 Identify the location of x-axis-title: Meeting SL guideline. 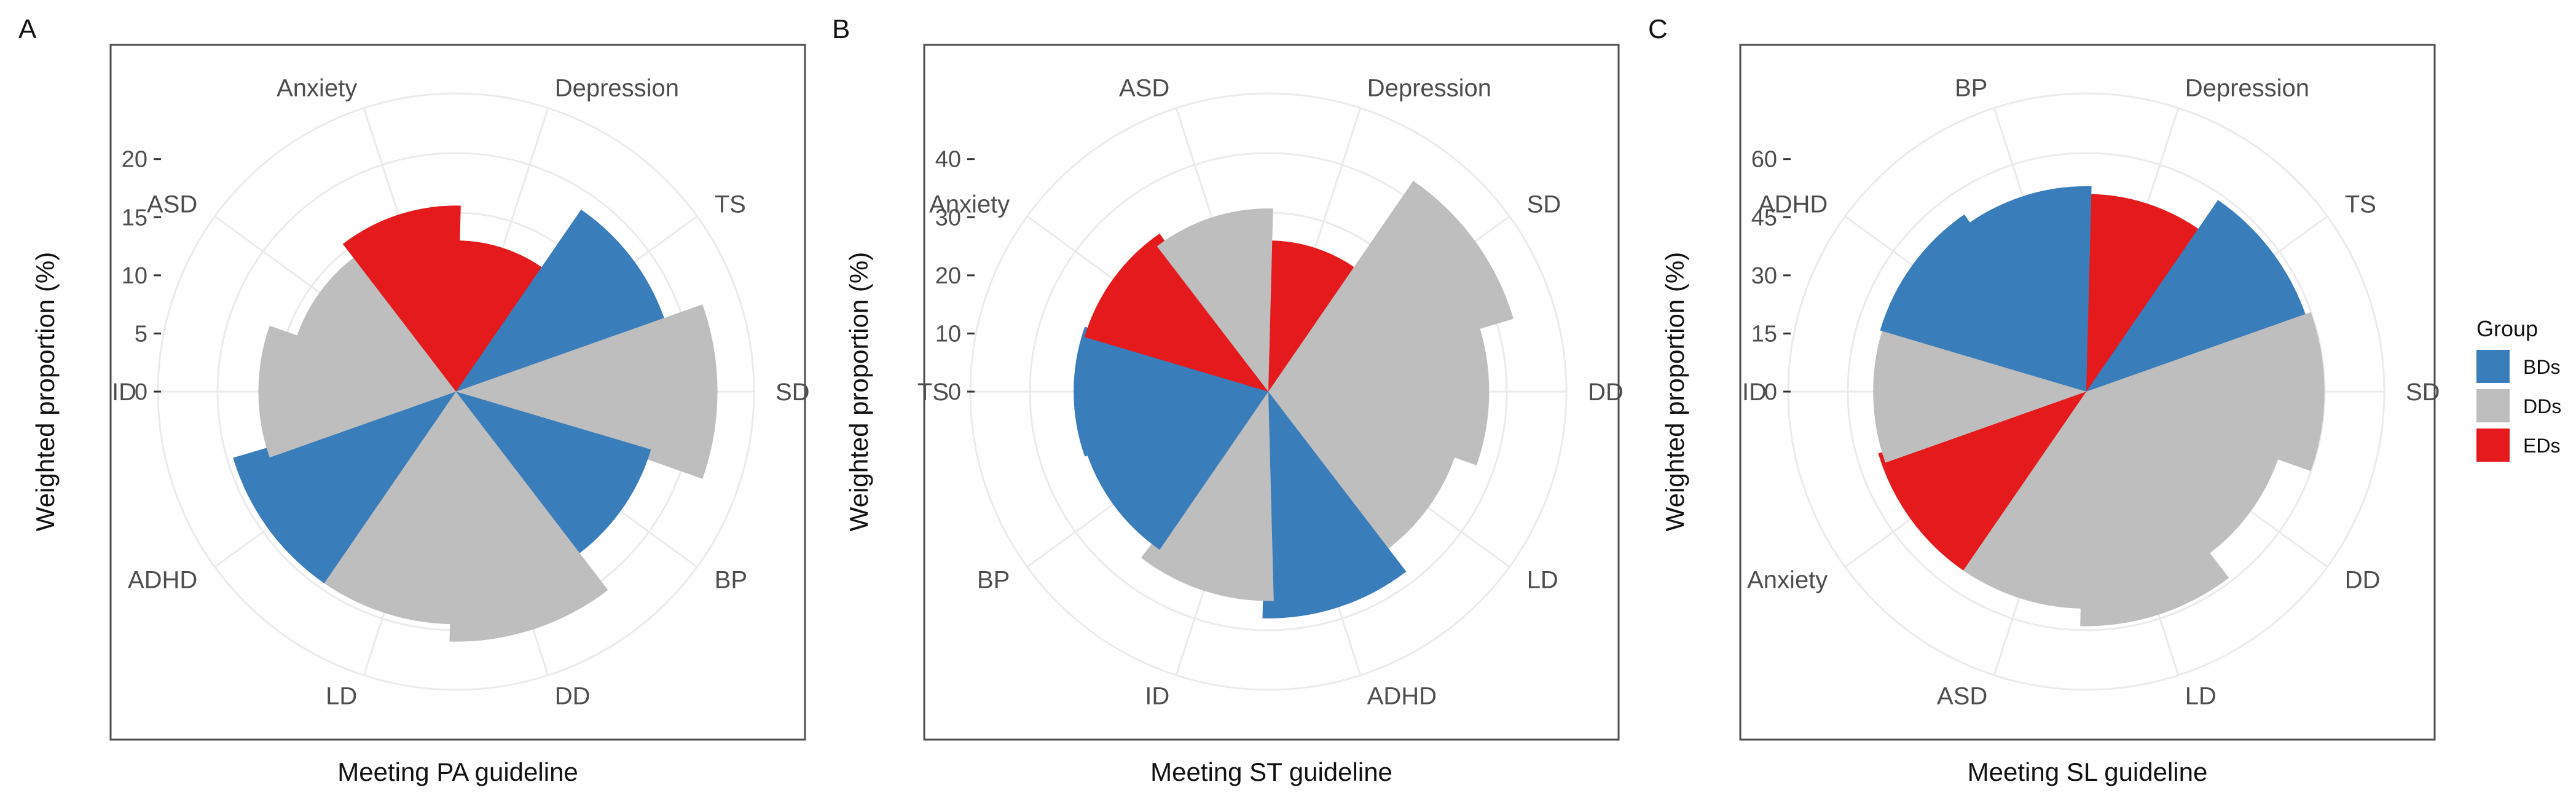
(2088, 771).